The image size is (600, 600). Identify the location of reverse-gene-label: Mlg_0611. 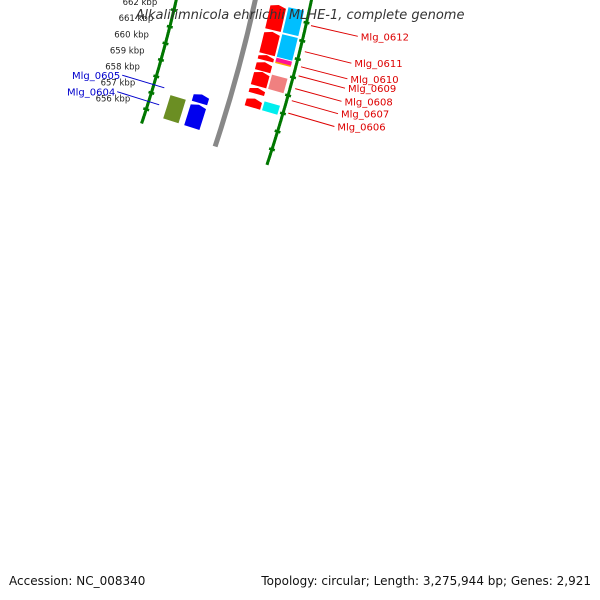
(378, 64).